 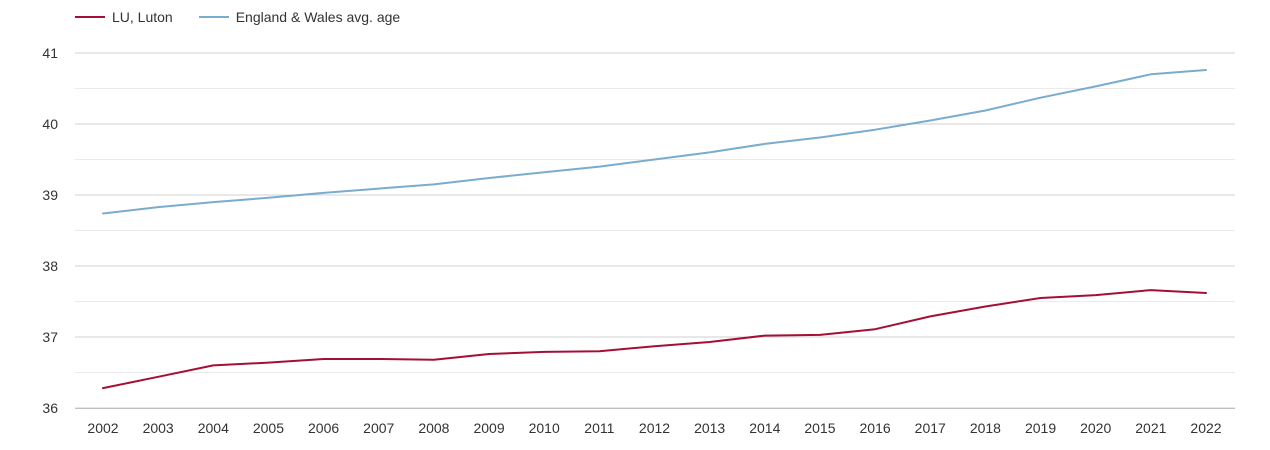 What do you see at coordinates (764, 428) in the screenshot?
I see `x-tick-label: 2014` at bounding box center [764, 428].